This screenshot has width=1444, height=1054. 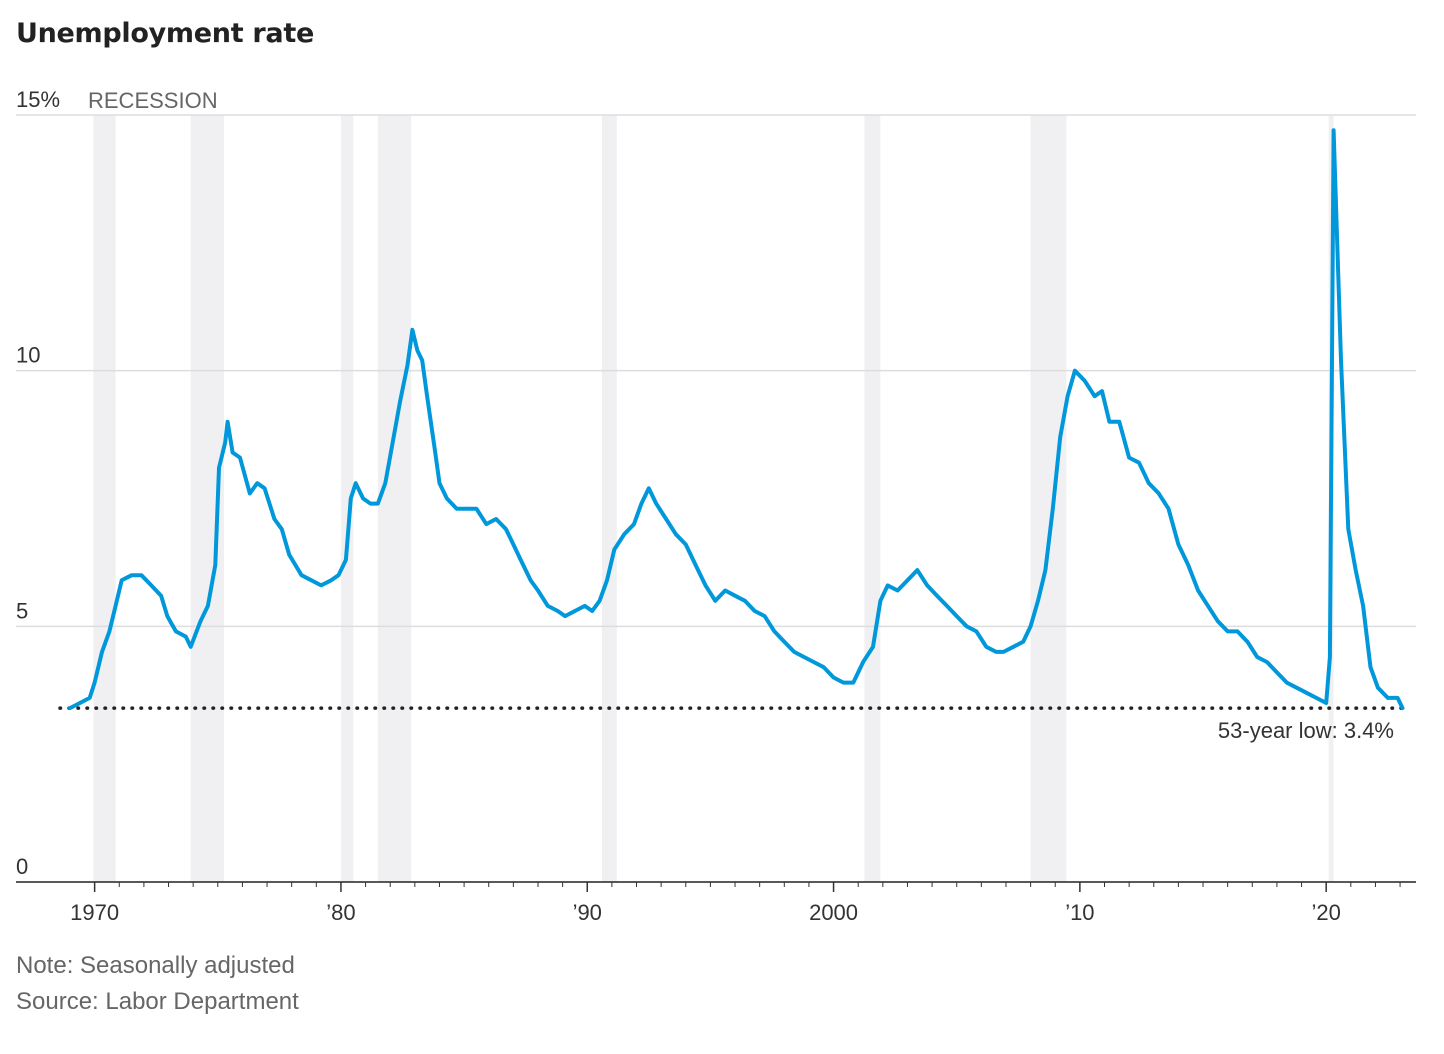 What do you see at coordinates (157, 1001) in the screenshot?
I see `chart-source: Source: Labor Department` at bounding box center [157, 1001].